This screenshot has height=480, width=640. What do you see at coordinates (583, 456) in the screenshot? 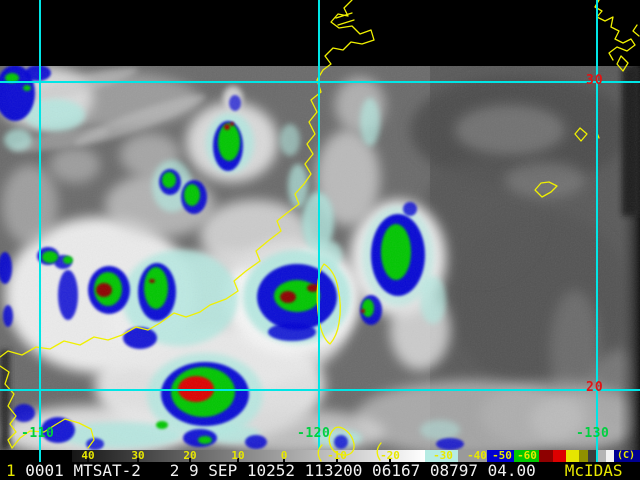
I see `colorbar-segment-olive` at bounding box center [583, 456].